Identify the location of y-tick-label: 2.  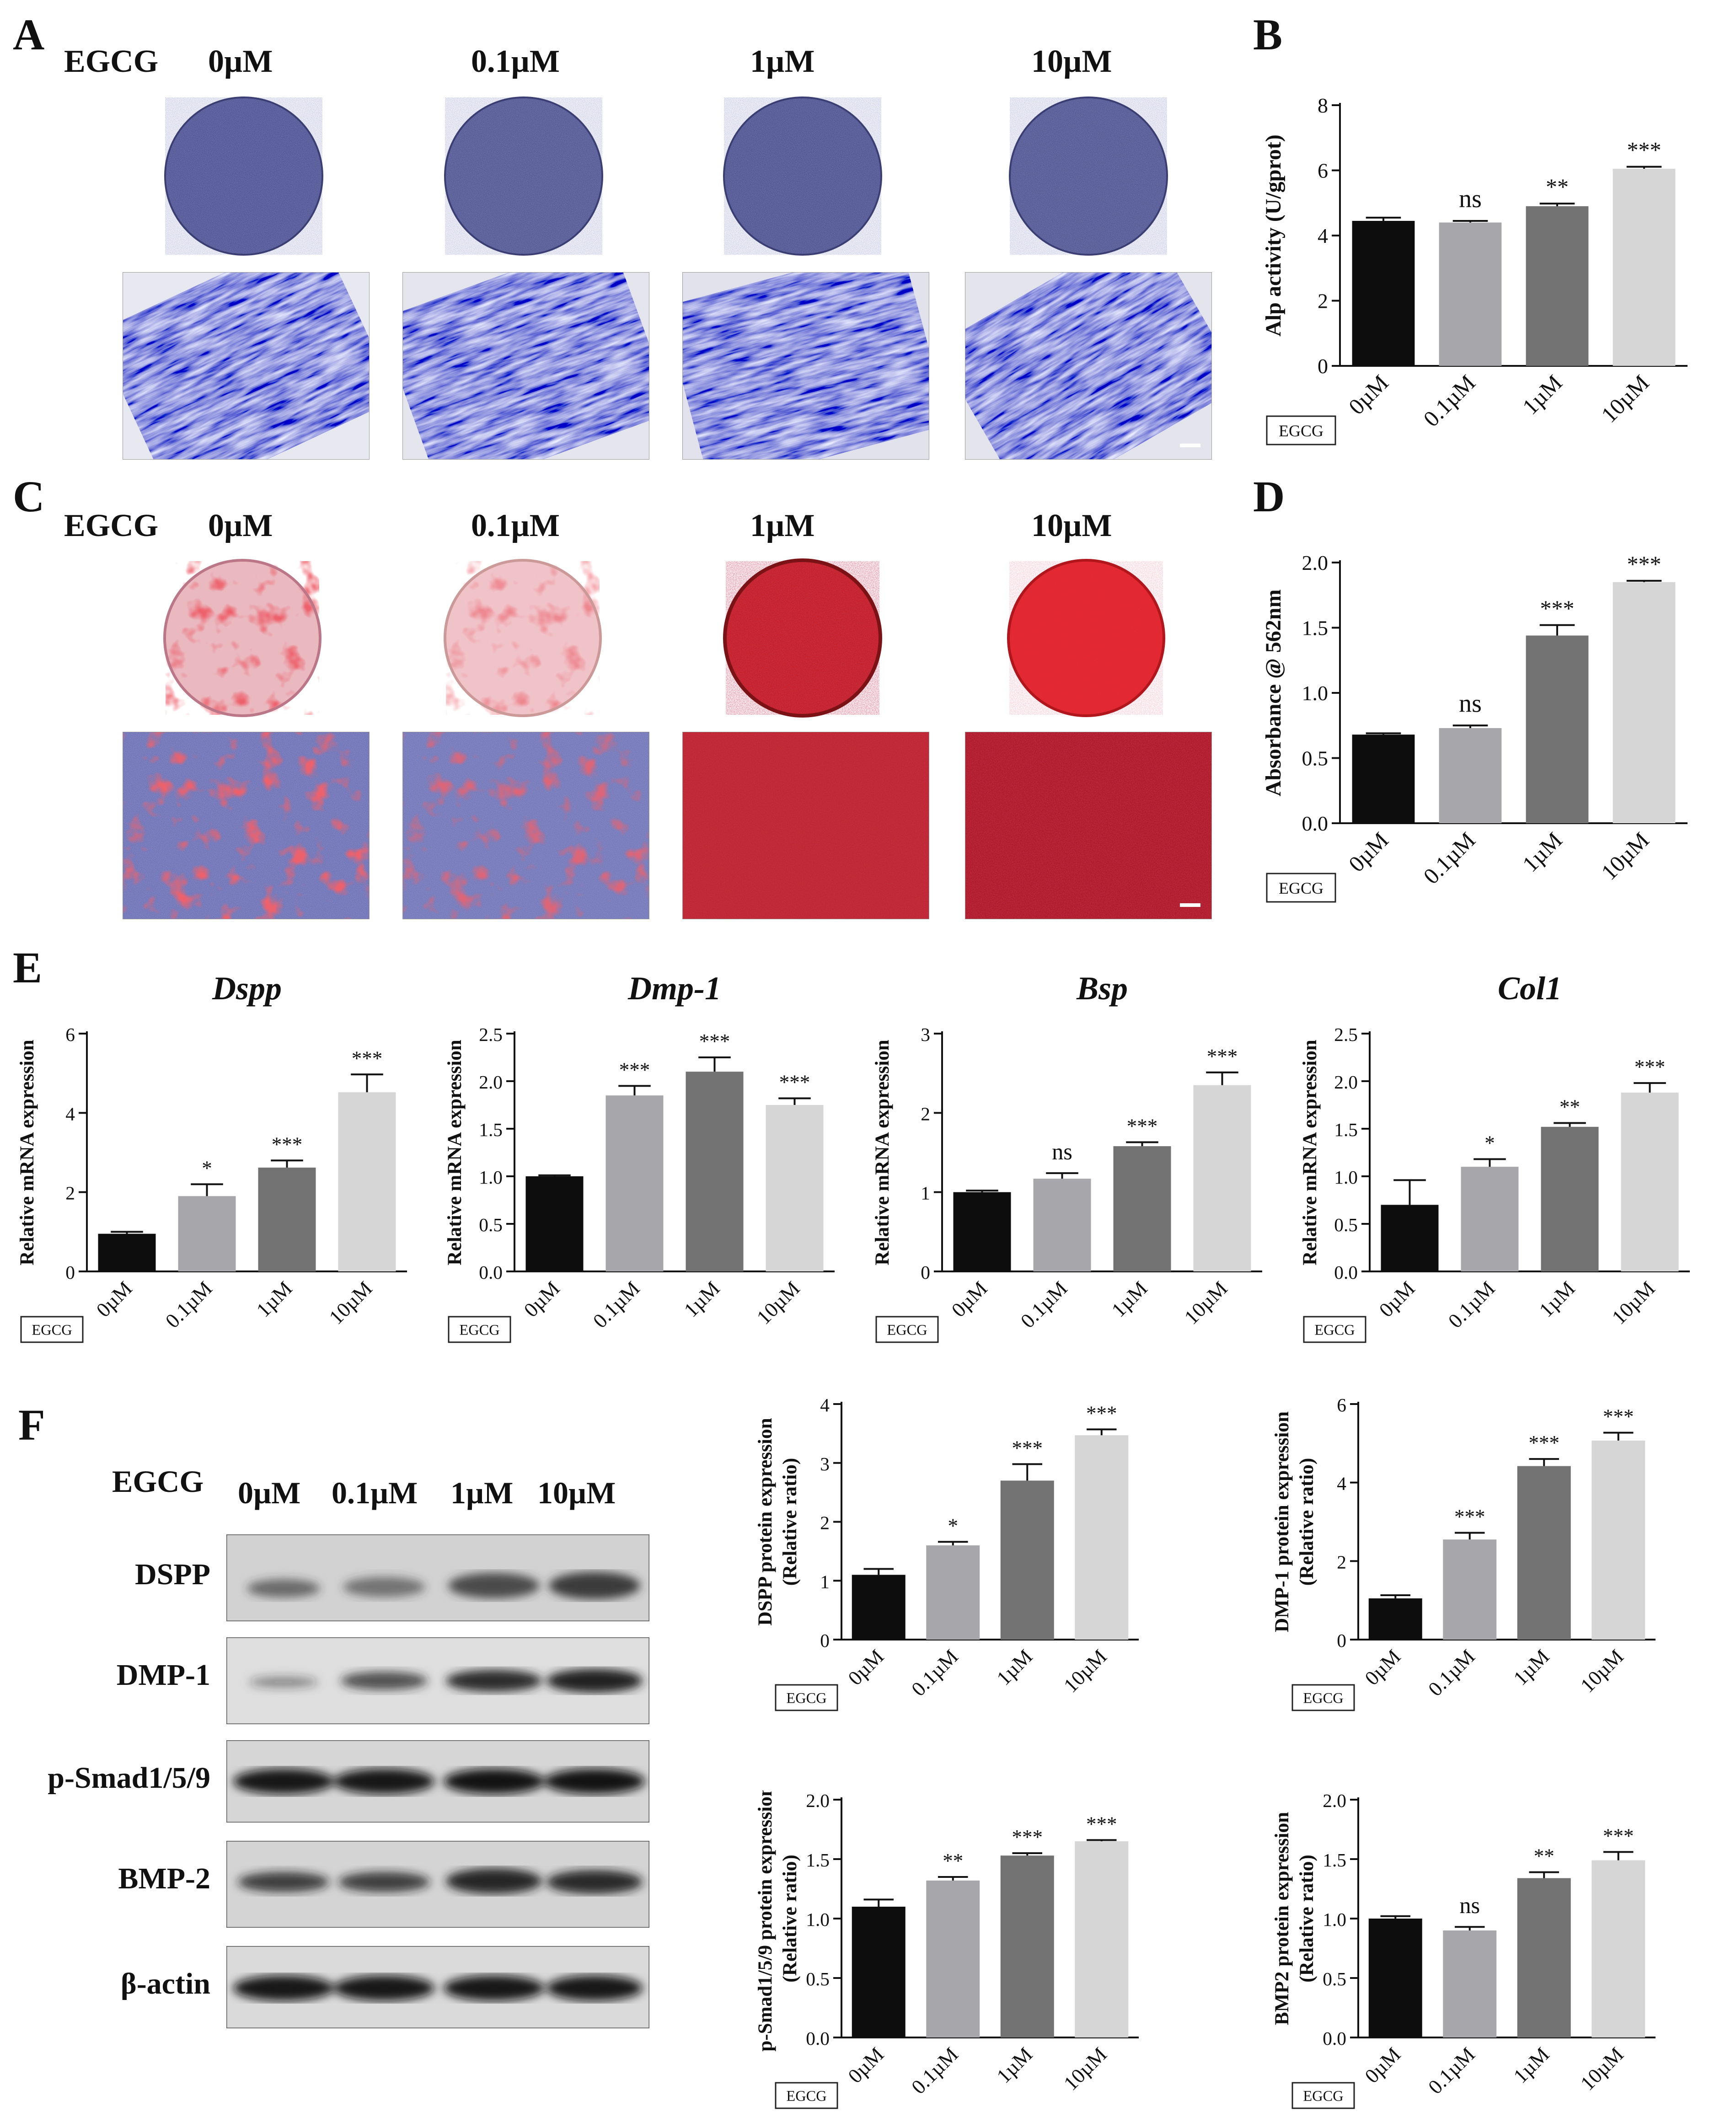
(825, 1523).